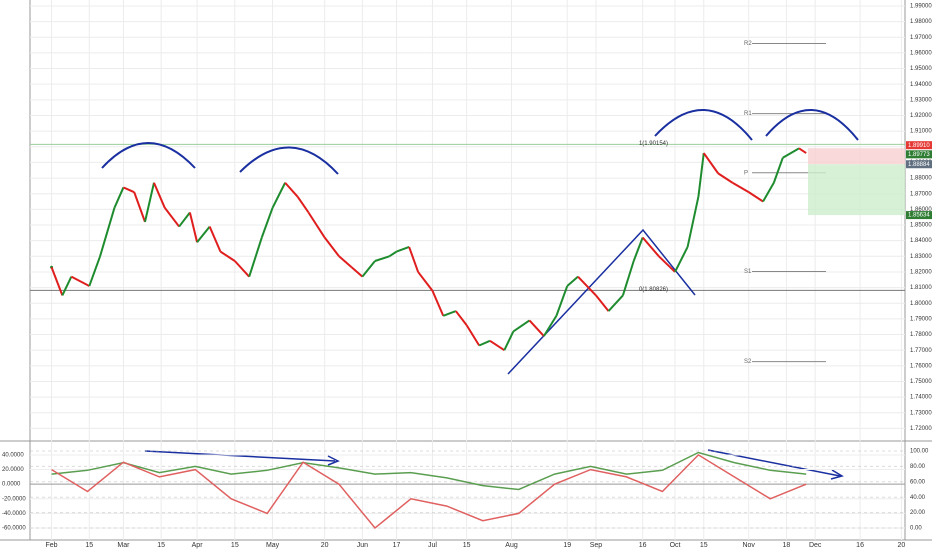  What do you see at coordinates (14, 514) in the screenshot?
I see `y-tick-label: -40.0000` at bounding box center [14, 514].